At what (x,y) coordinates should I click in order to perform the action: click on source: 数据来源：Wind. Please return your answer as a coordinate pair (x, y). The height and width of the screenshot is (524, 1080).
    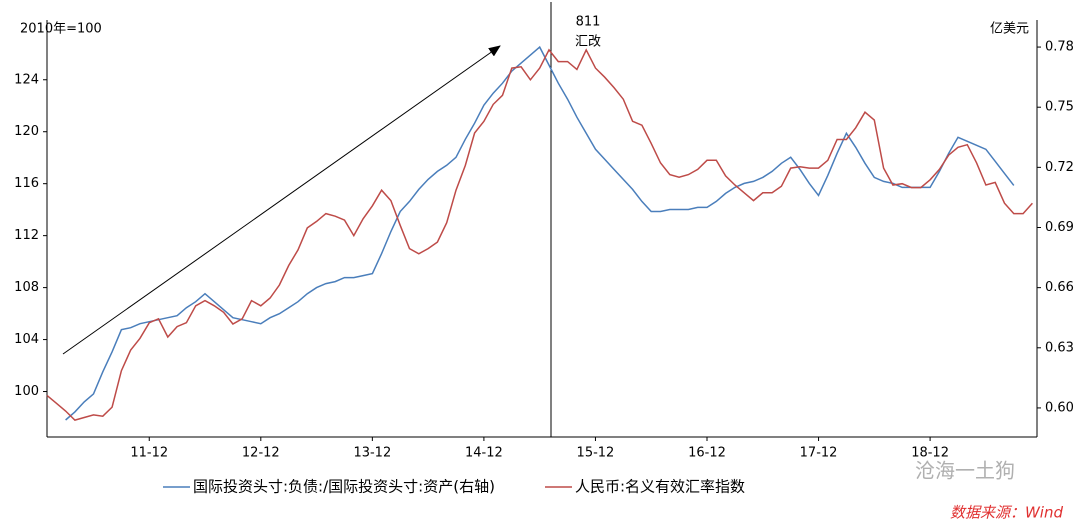
    Looking at the image, I should click on (1007, 513).